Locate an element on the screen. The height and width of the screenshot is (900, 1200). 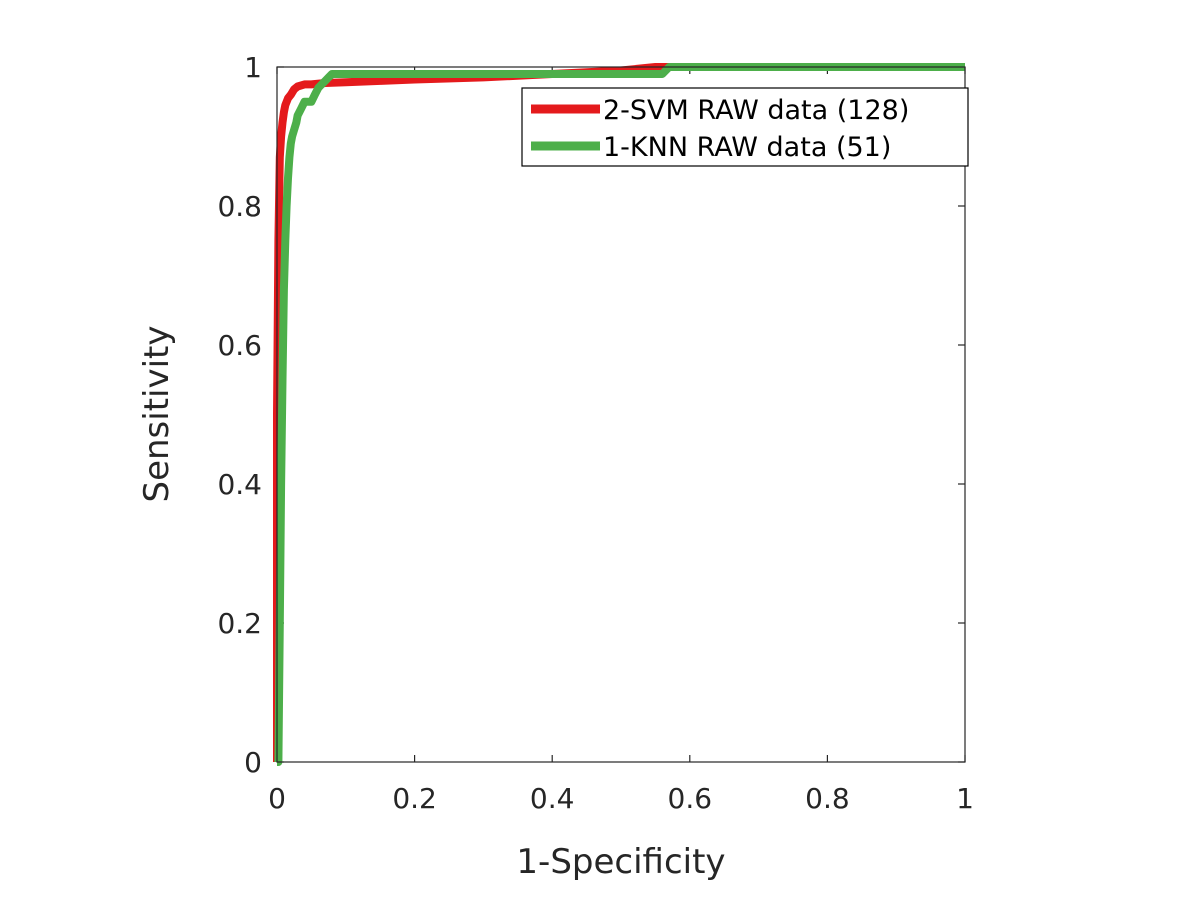
y-tick-label: 0.8 is located at coordinates (239, 206).